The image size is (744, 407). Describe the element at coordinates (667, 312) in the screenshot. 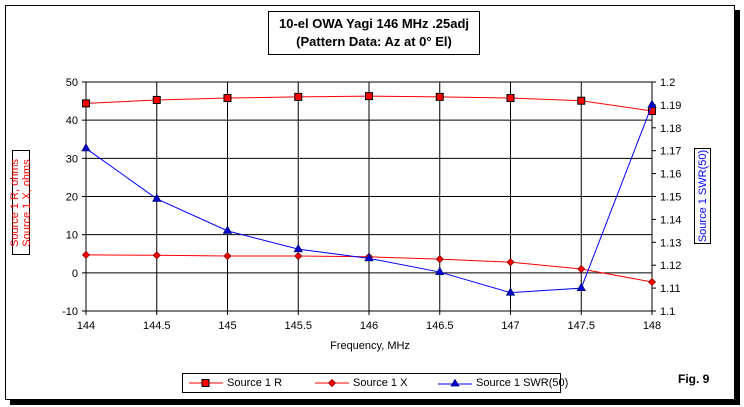

I see `y-right-tick-label: 1.1` at that location.